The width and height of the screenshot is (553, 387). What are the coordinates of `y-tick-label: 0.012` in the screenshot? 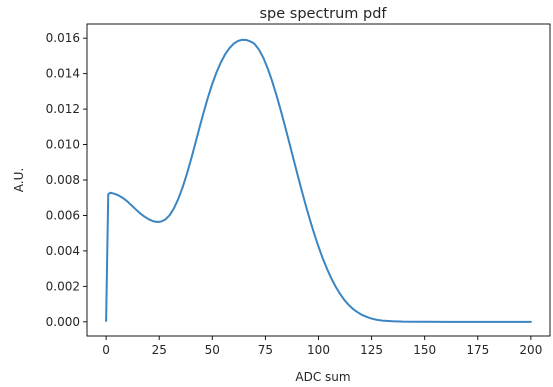 It's located at (63, 109).